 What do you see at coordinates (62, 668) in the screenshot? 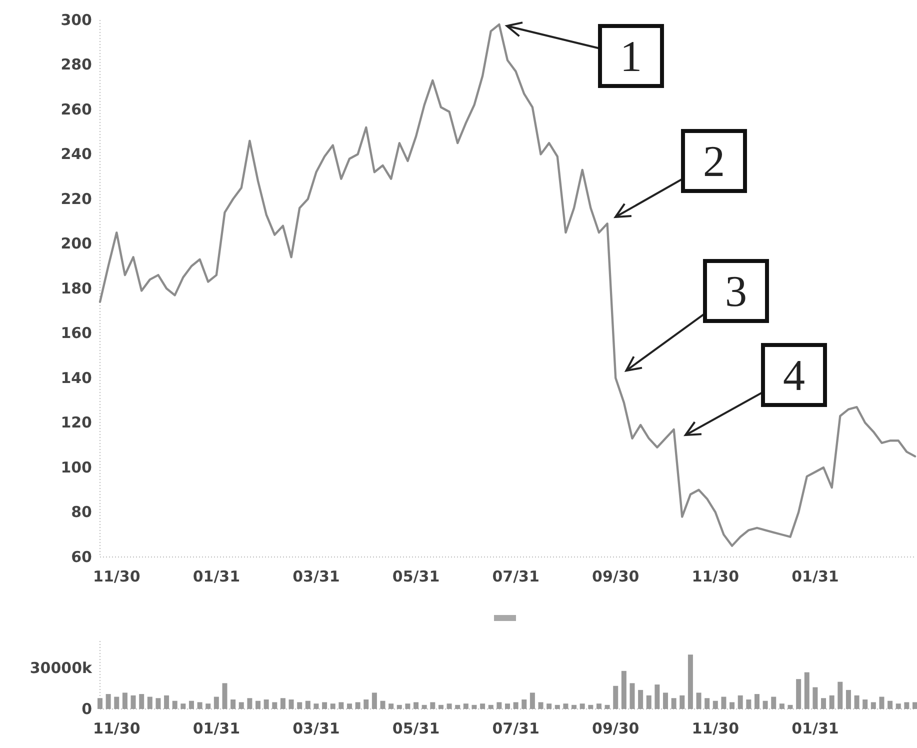
I see `y-tick-label: 30000k` at bounding box center [62, 668].